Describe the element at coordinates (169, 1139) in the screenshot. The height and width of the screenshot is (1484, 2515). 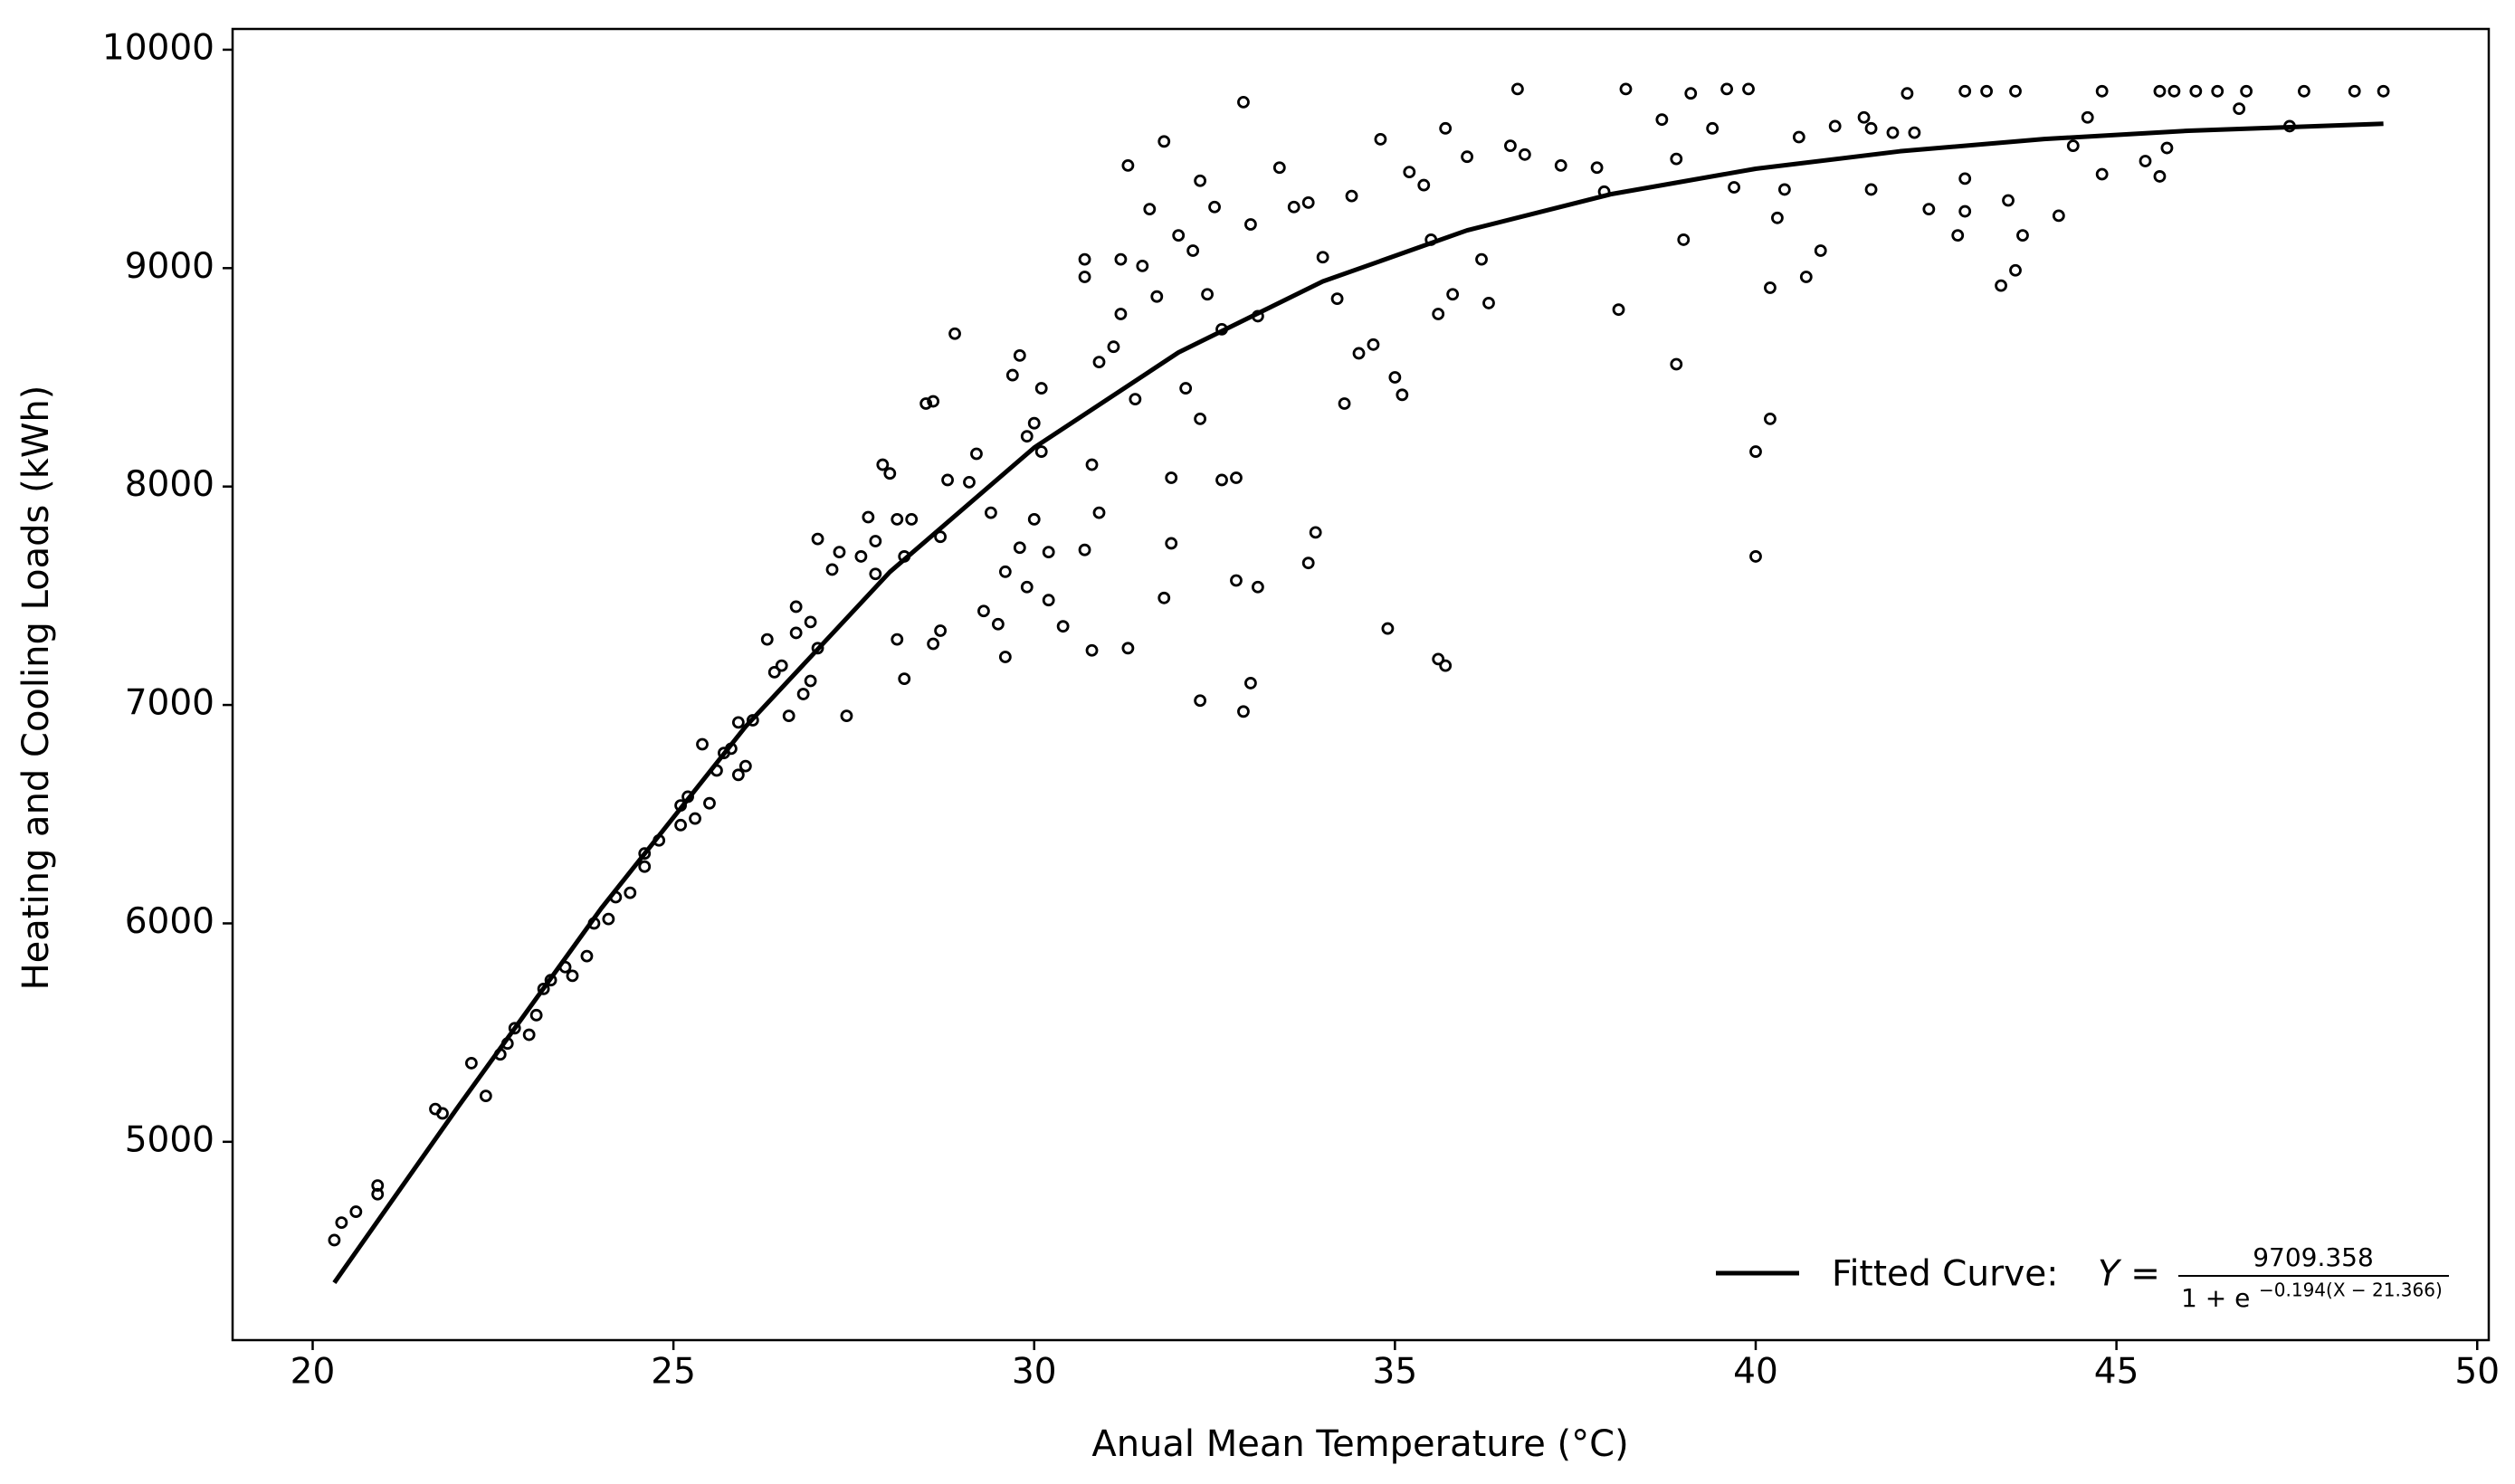
I see `y-tick-label: 5000` at that location.